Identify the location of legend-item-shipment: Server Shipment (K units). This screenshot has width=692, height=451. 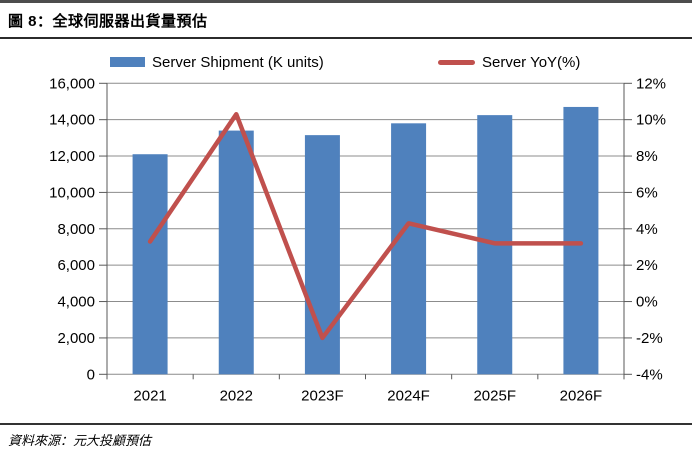
(217, 62).